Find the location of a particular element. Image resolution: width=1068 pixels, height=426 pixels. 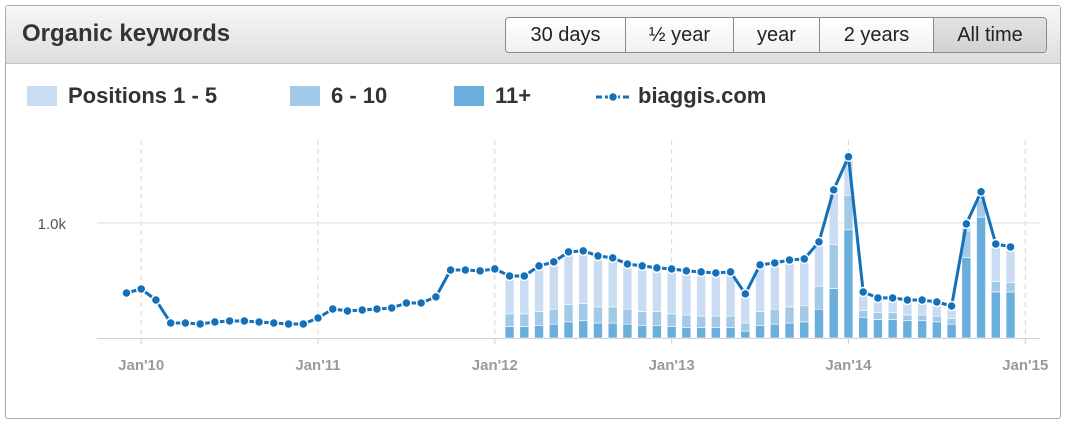

range-button: year is located at coordinates (777, 35).